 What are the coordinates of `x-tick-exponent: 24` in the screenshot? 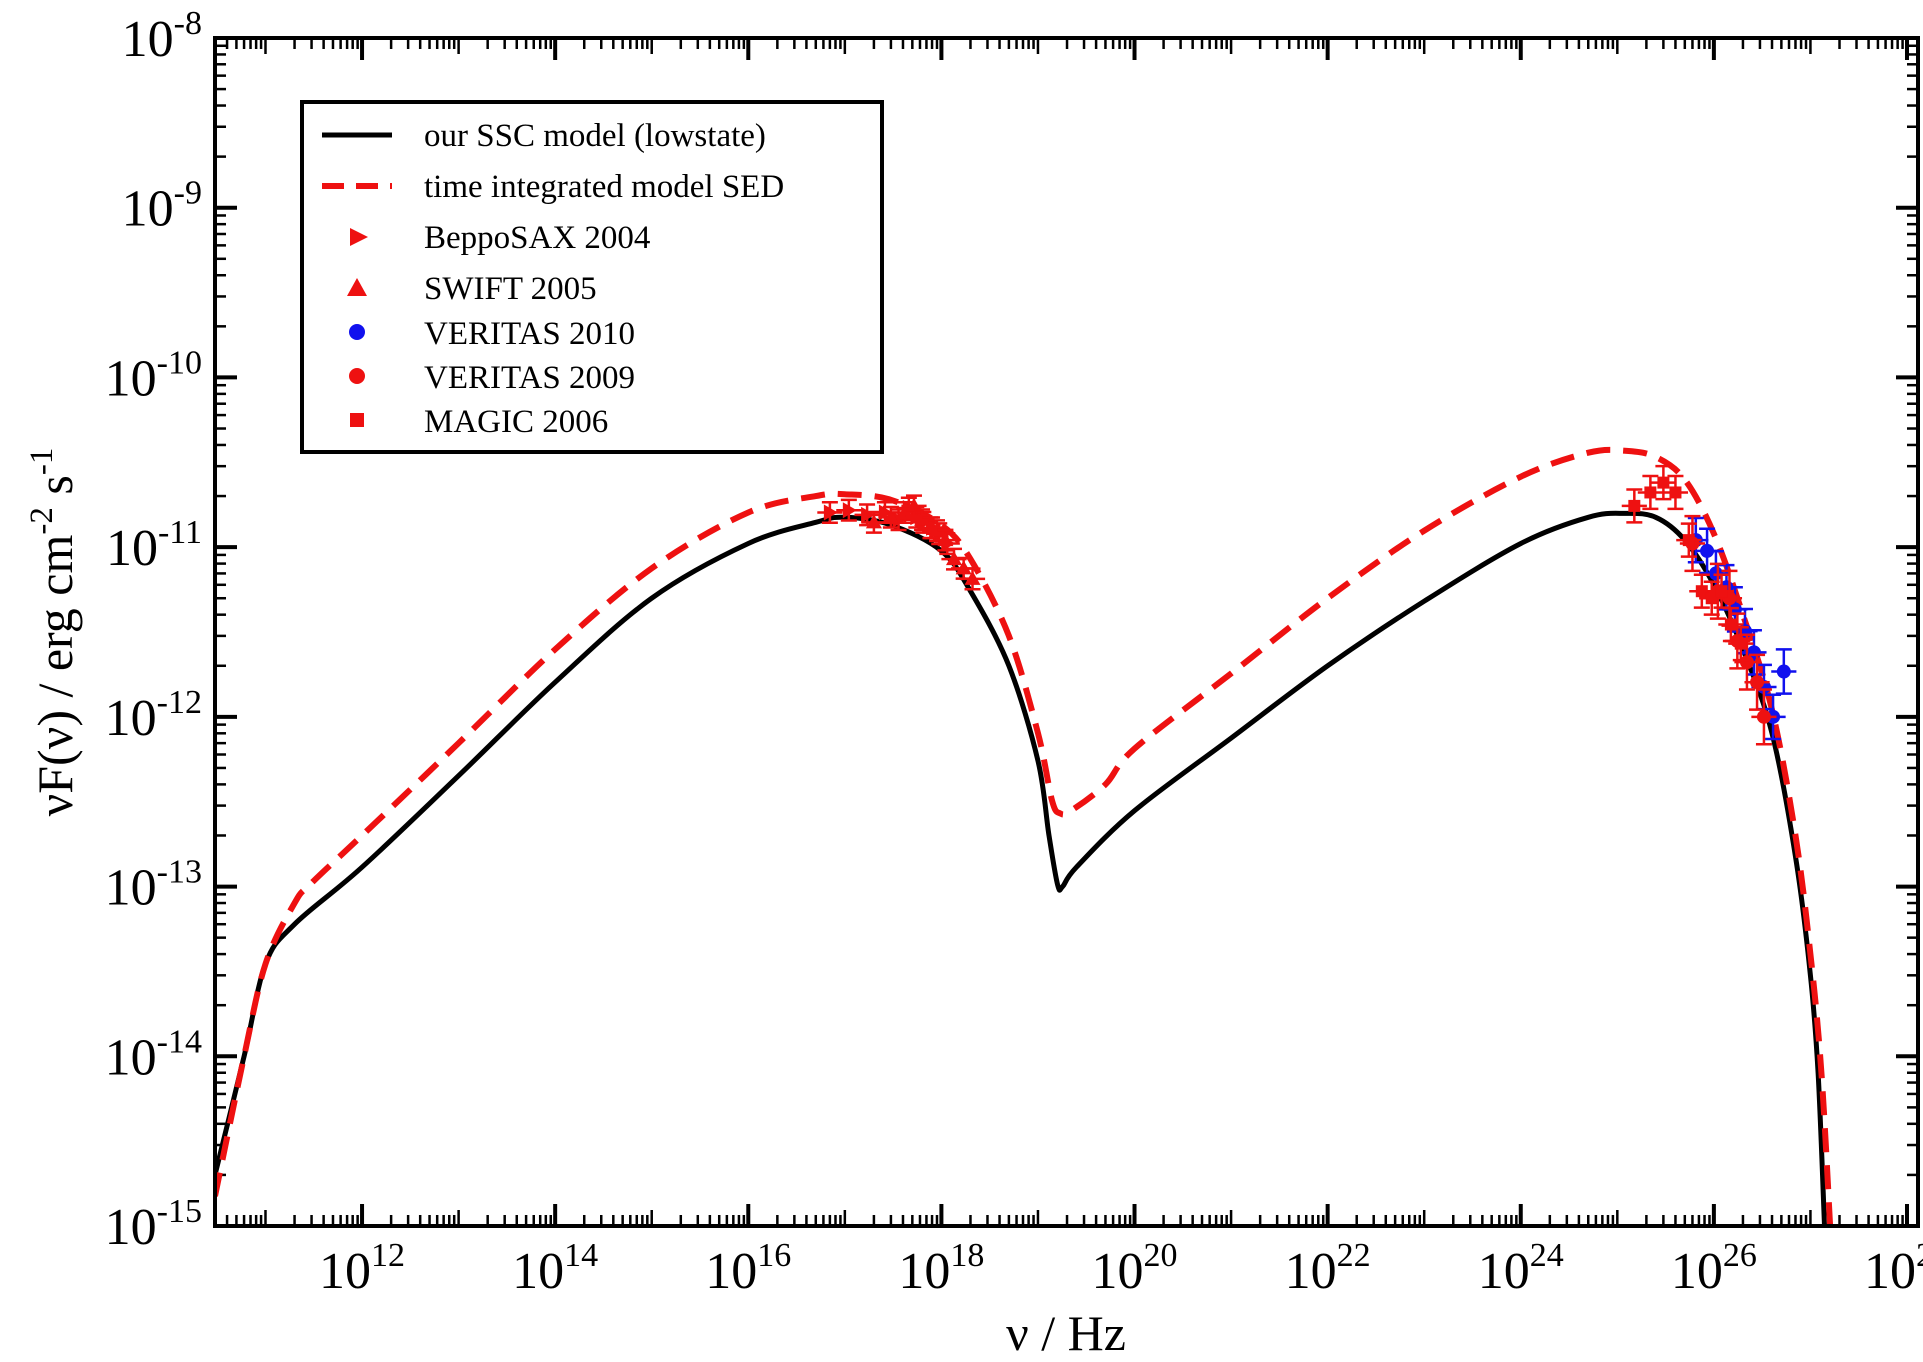 It's located at (1547, 1255).